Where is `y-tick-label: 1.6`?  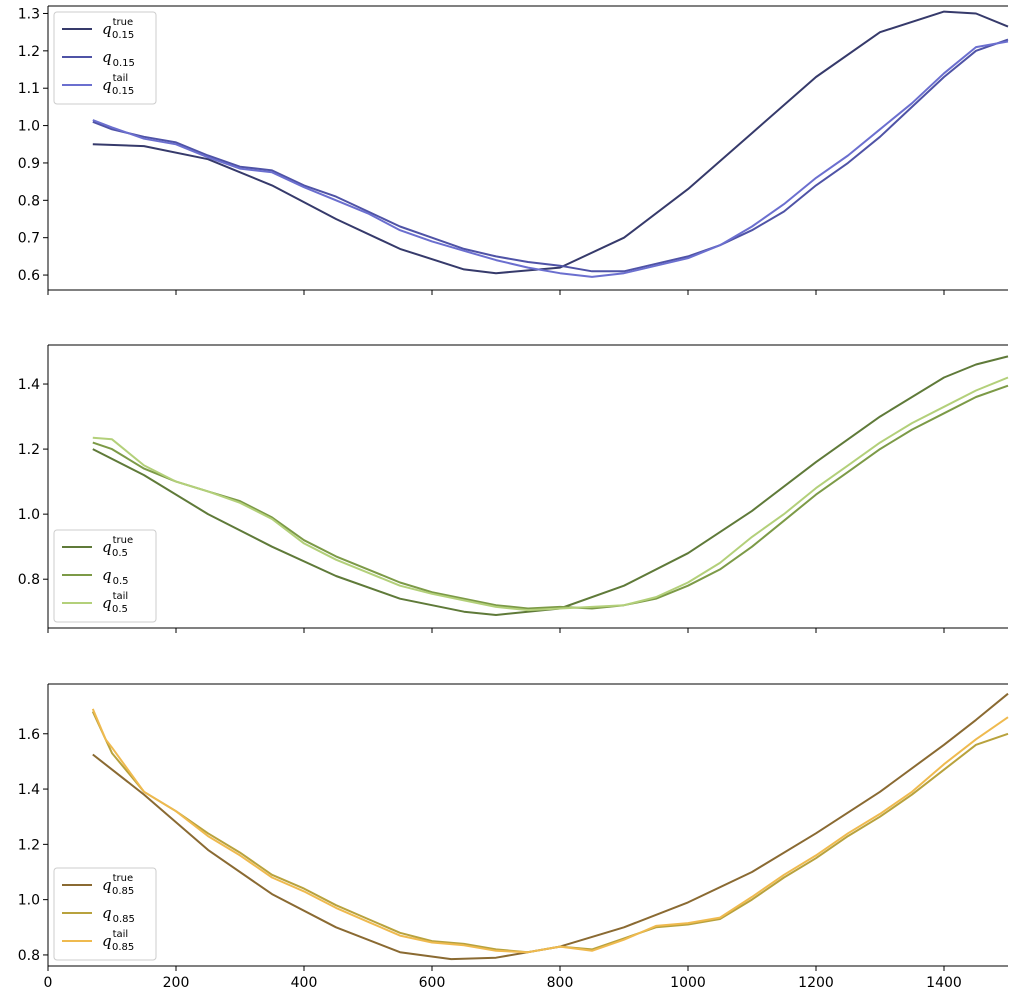 y-tick-label: 1.6 is located at coordinates (29, 735).